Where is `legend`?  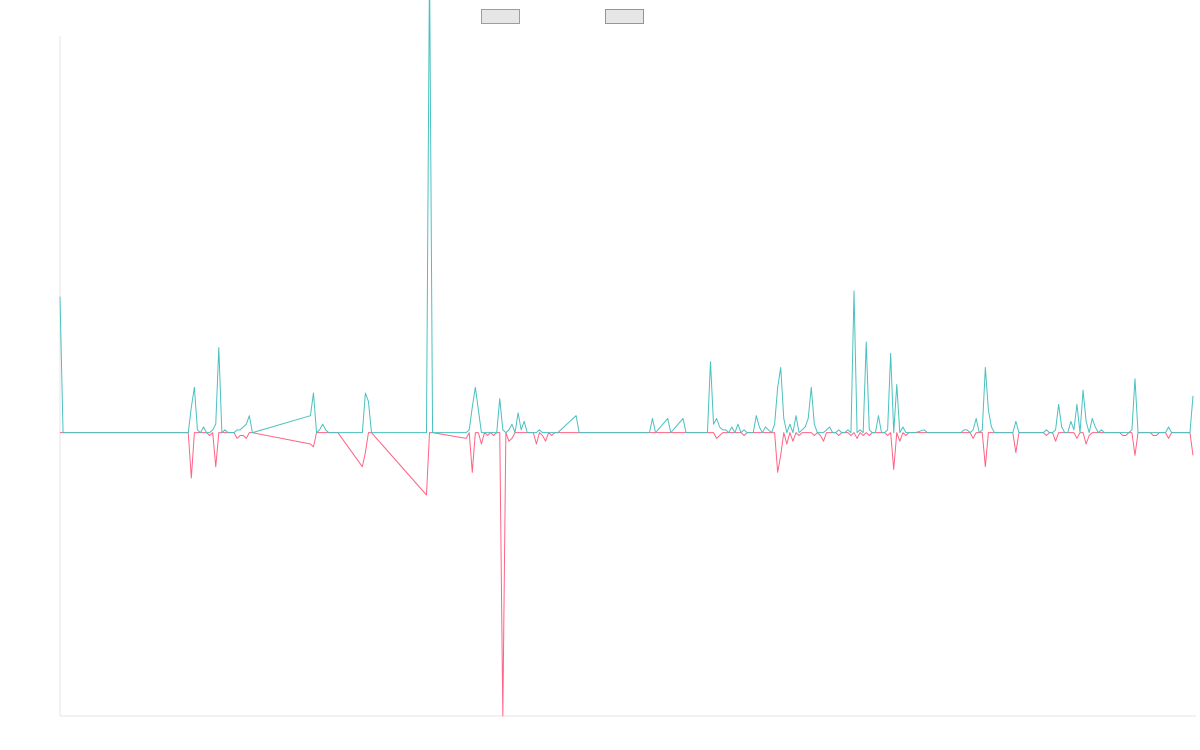 legend is located at coordinates (600, 18).